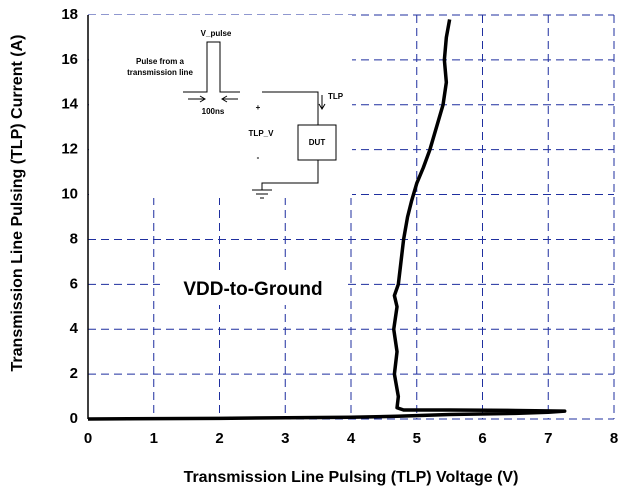 This screenshot has width=625, height=502. Describe the element at coordinates (211, 67) in the screenshot. I see `pulse-shape` at that location.